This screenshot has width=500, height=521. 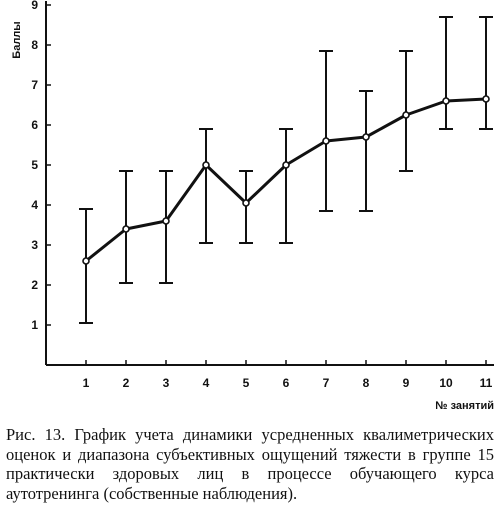 I want to click on x-tick-label: 10, so click(x=446, y=383).